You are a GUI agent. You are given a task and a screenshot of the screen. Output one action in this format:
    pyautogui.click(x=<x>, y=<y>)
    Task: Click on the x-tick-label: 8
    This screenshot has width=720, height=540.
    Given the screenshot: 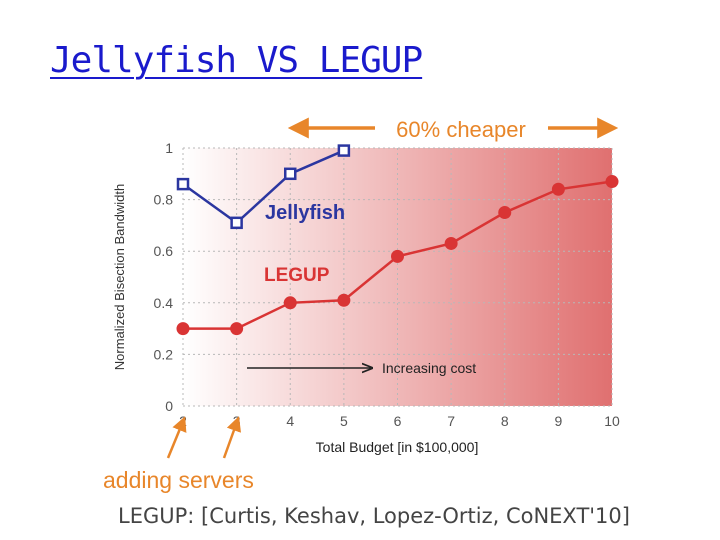 What is the action you would take?
    pyautogui.click(x=505, y=421)
    